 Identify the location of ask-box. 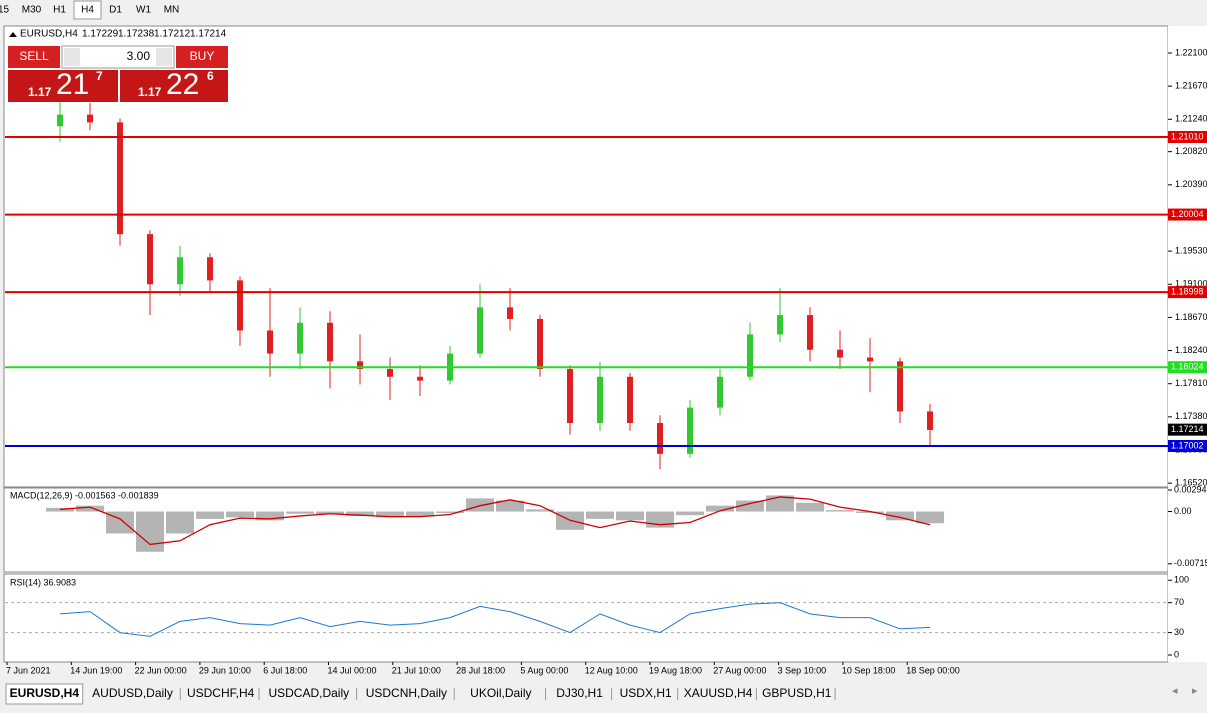
(174, 86).